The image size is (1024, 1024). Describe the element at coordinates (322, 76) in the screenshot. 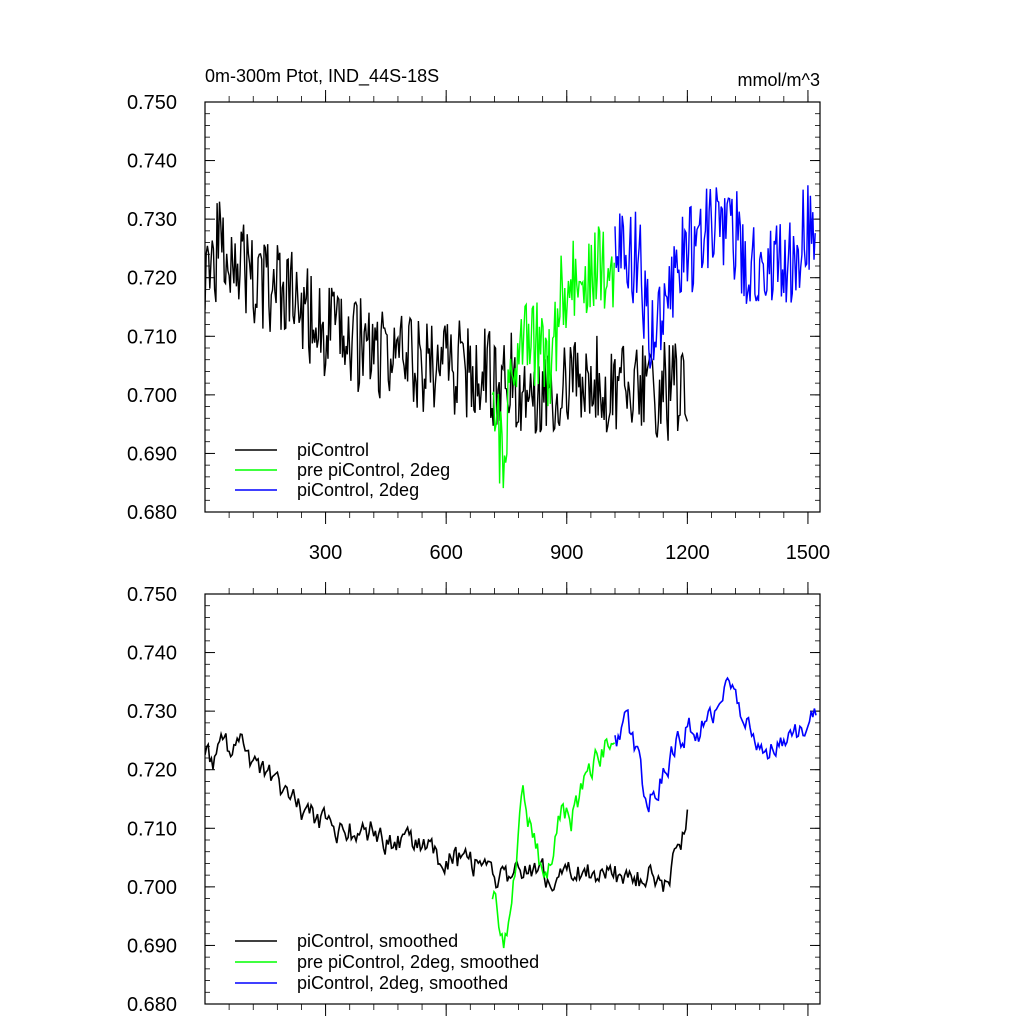

I see `chart-title: 0m-300m Ptot, IND_44S-18S` at that location.